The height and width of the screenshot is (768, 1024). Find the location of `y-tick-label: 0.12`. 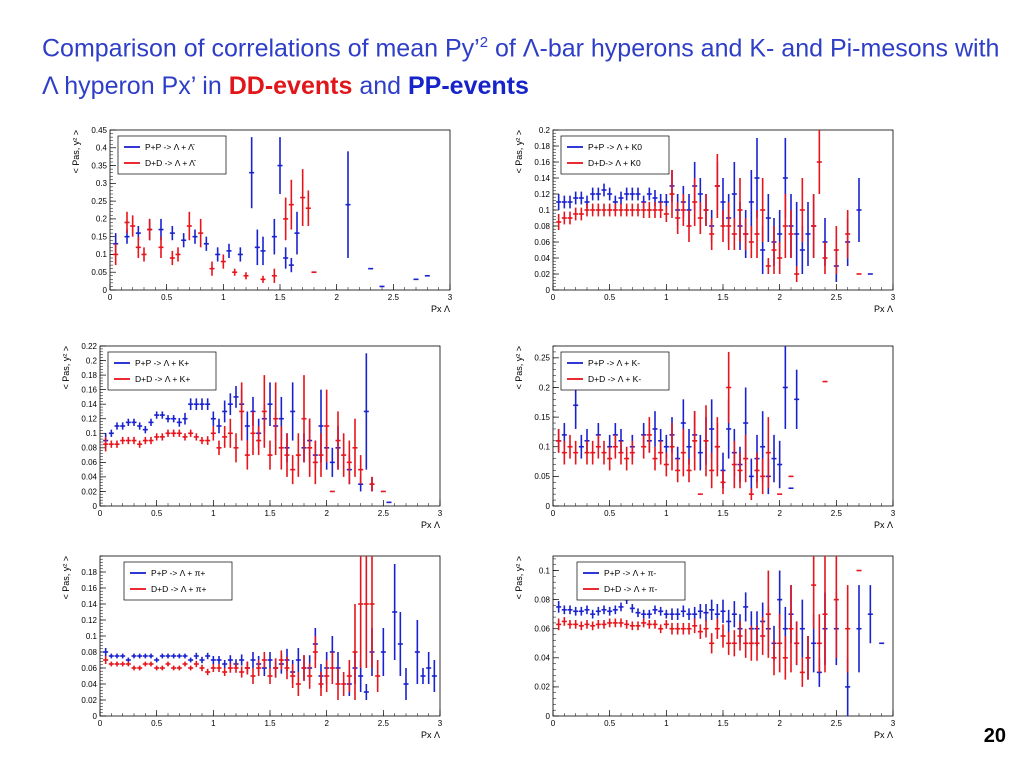

y-tick-label: 0.12 is located at coordinates (89, 620).